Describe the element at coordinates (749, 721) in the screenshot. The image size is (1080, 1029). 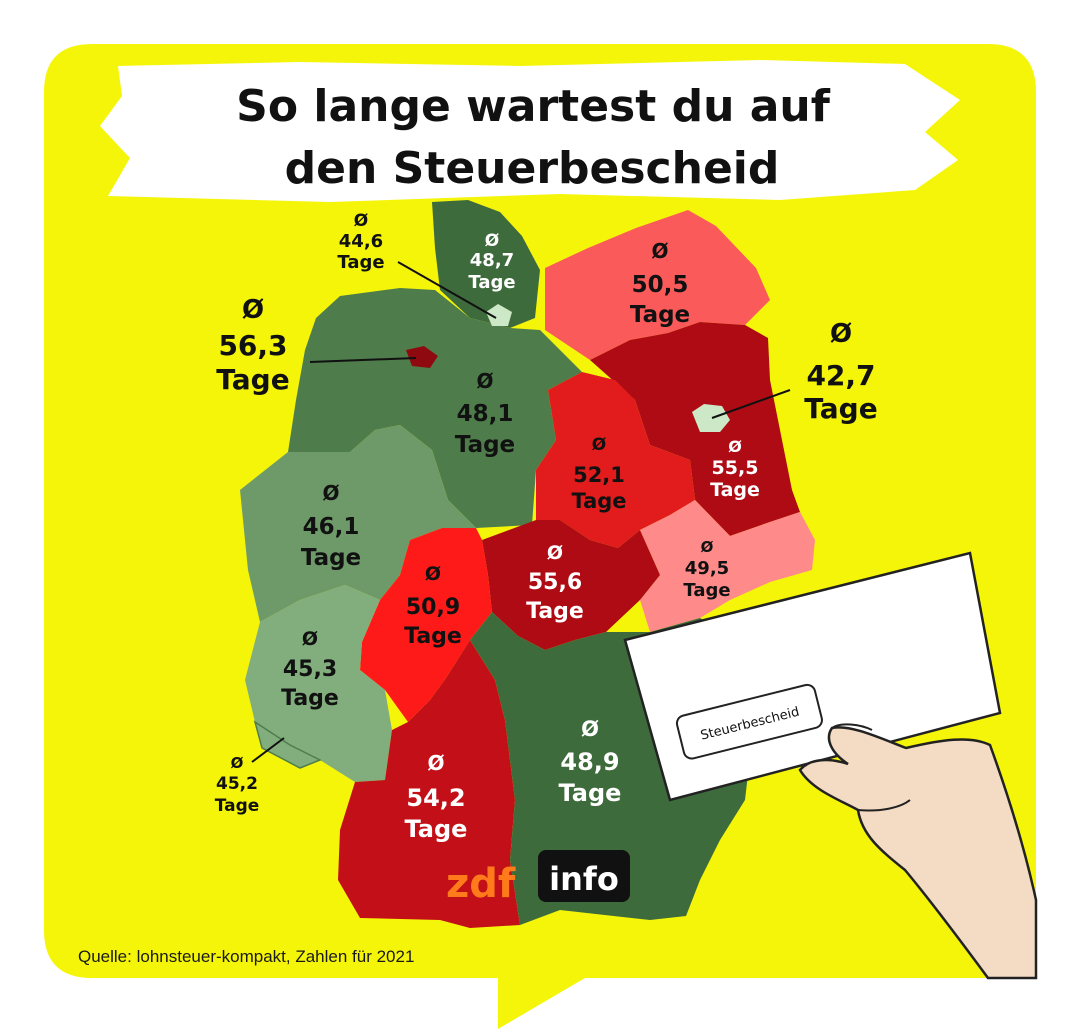
I see `envelope-window` at that location.